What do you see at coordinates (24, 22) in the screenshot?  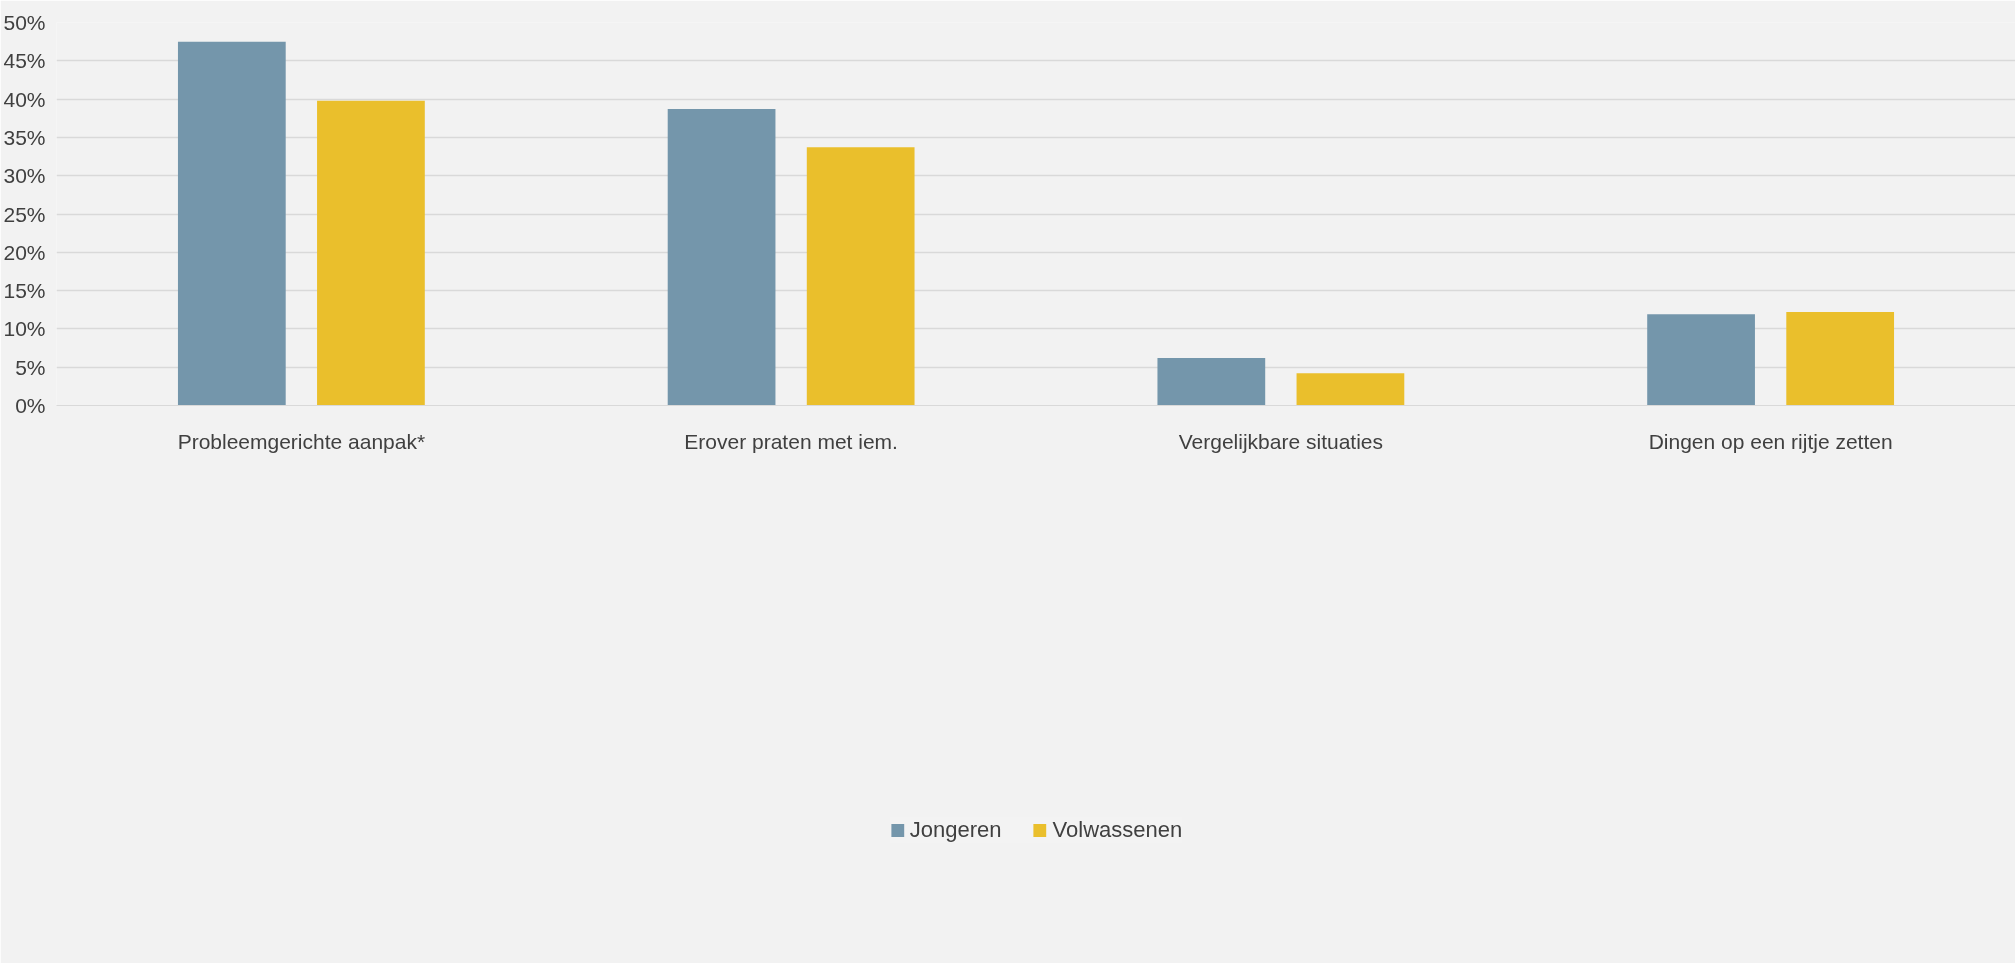 I see `y-tick-label: 50%` at bounding box center [24, 22].